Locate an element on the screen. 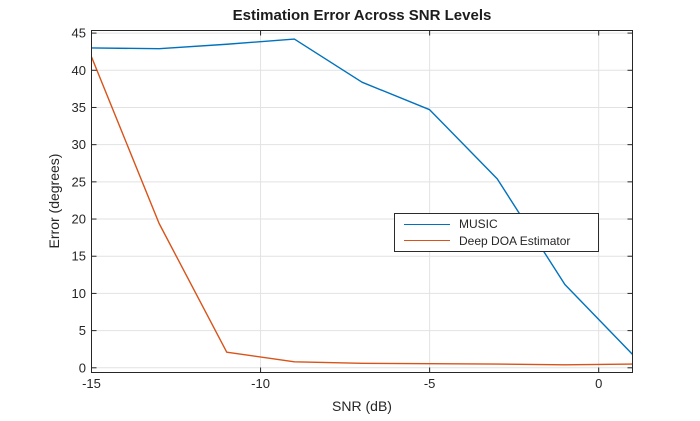 The width and height of the screenshot is (700, 421). chart-title: Estimation Error Across SNR Levels is located at coordinates (362, 15).